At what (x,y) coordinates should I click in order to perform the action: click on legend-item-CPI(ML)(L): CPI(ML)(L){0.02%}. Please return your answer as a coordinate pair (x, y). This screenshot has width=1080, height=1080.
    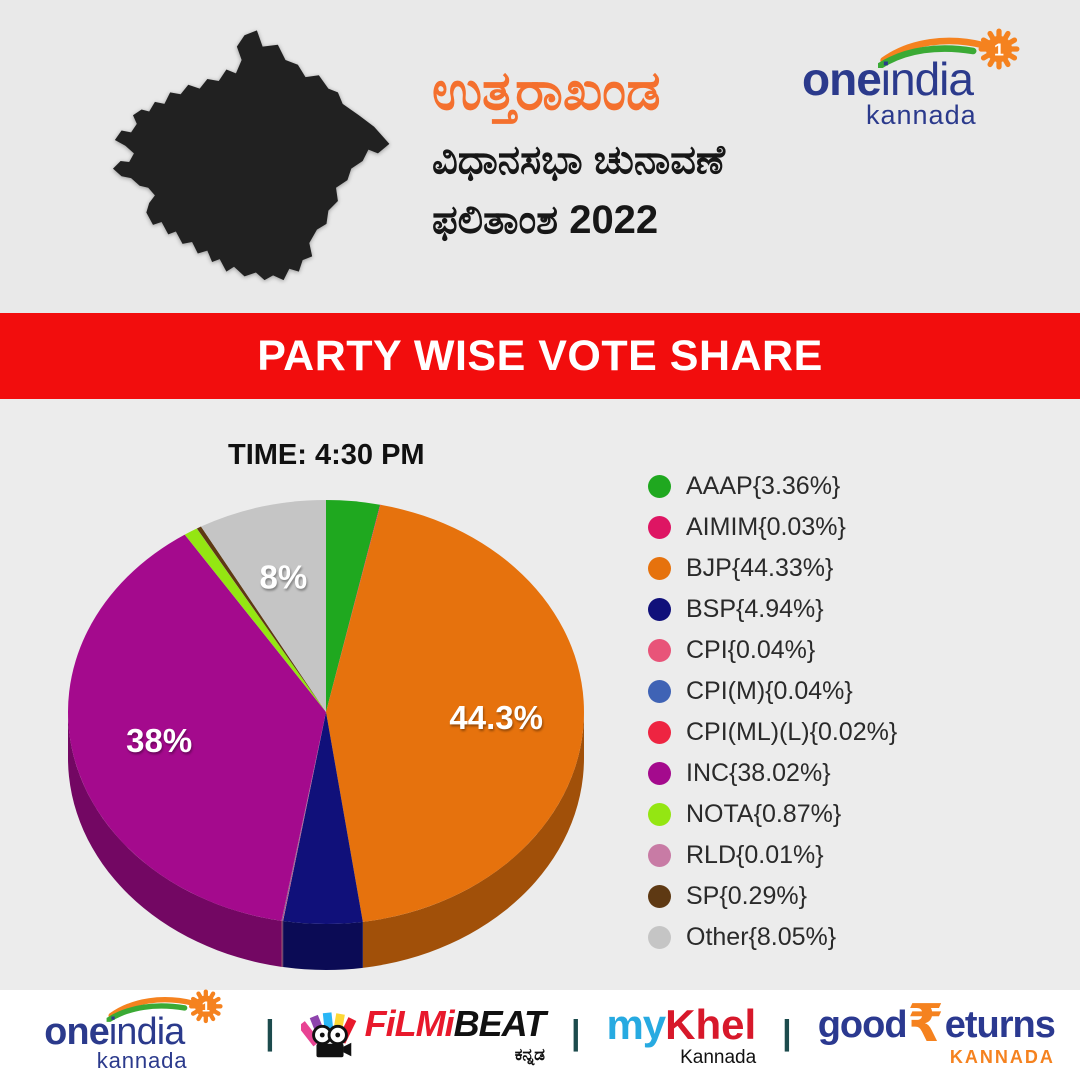
    Looking at the image, I should click on (773, 732).